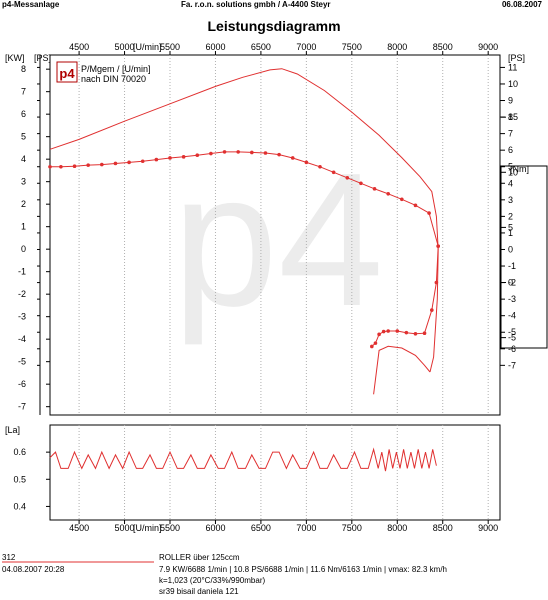  I want to click on kw-tick-label: 3, so click(23, 182).